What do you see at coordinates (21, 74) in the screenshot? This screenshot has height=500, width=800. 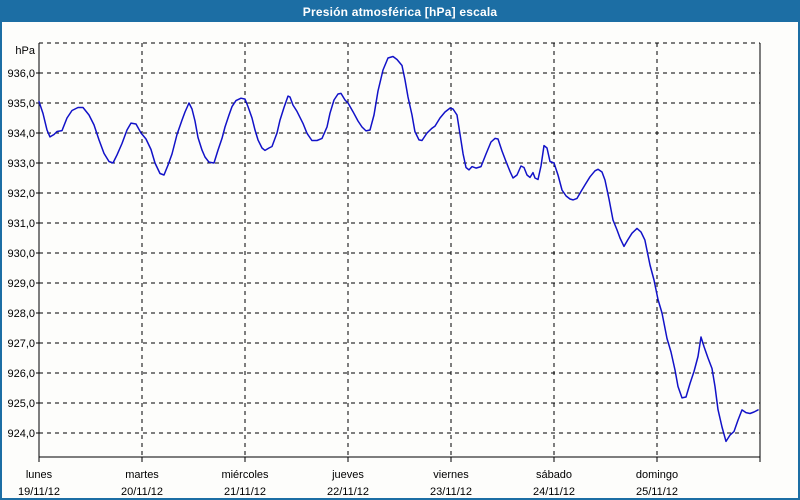 I see `y-tick-label: 936,0` at bounding box center [21, 74].